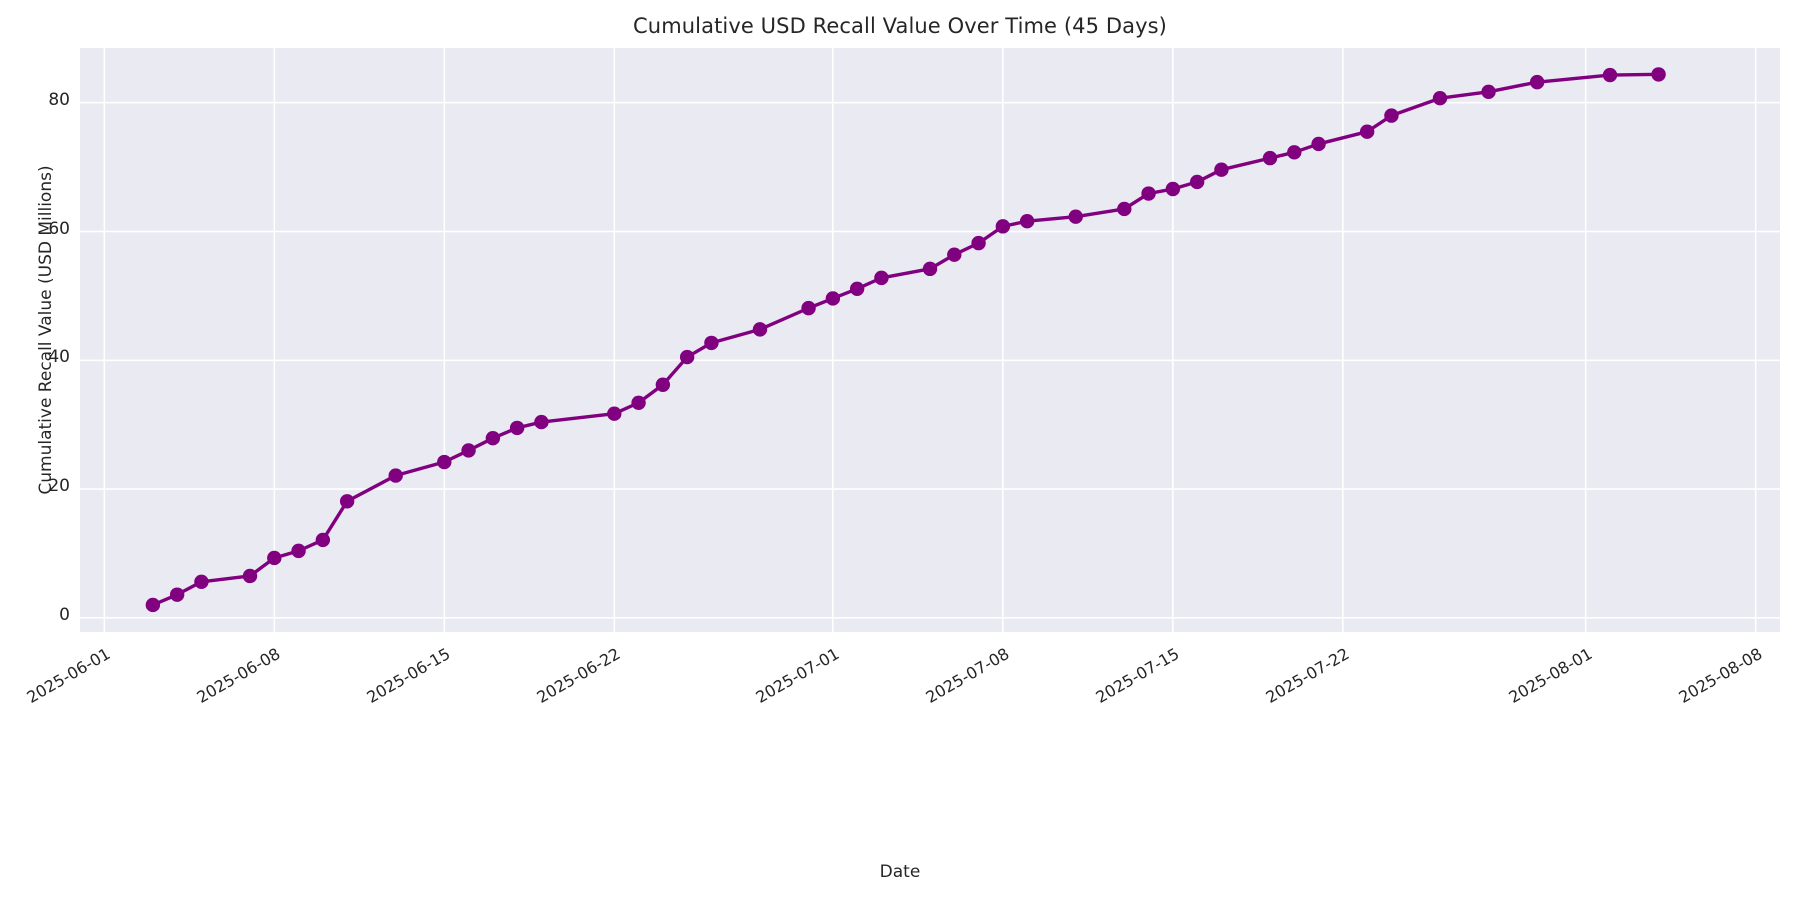  I want to click on x-tick-label: 2025-07-15, so click(1137, 675).